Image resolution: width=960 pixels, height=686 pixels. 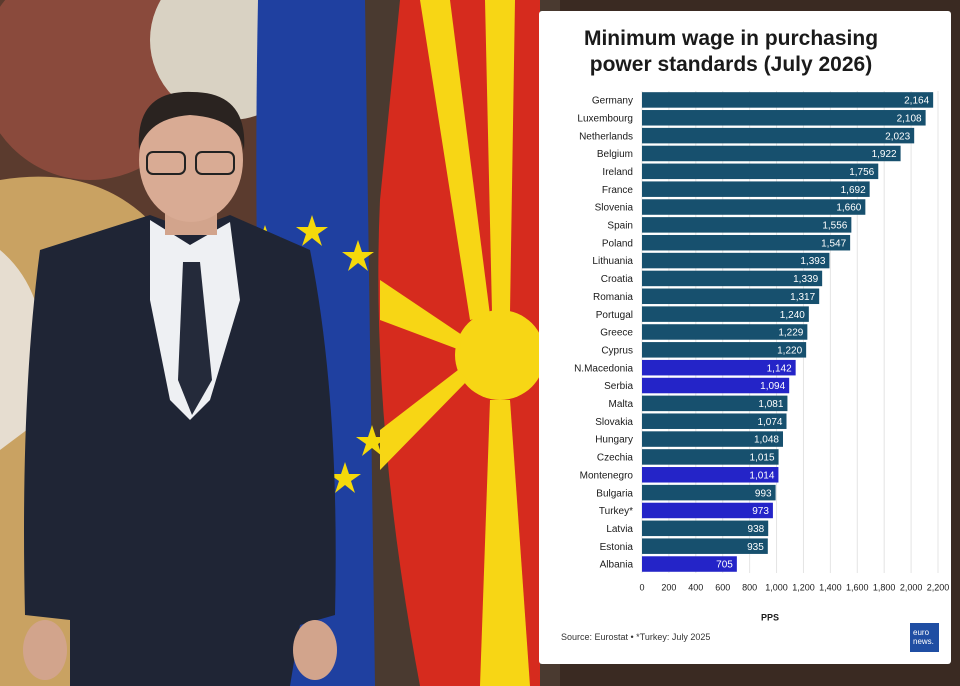 I want to click on y-tick-label: N.Macedonia, so click(x=603, y=368).